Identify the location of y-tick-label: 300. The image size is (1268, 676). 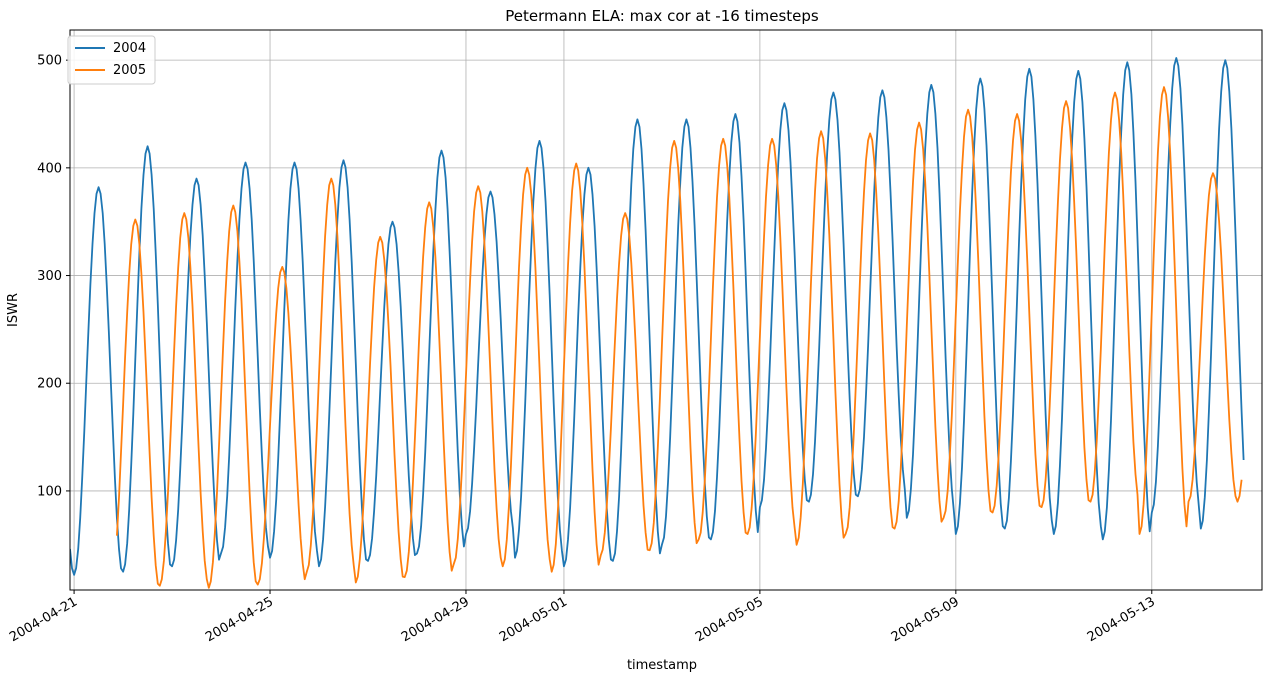
(49, 276).